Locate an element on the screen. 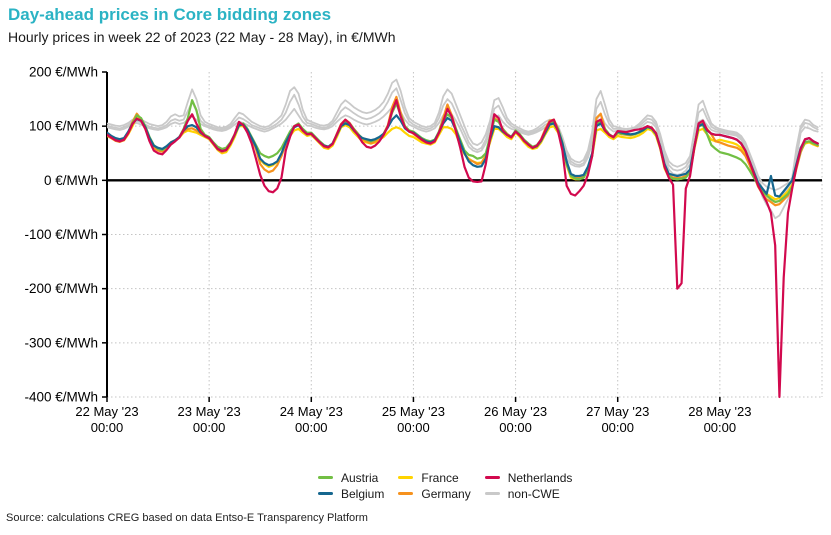  y-axis-tick-label: -200 €/MWh is located at coordinates (61, 288).